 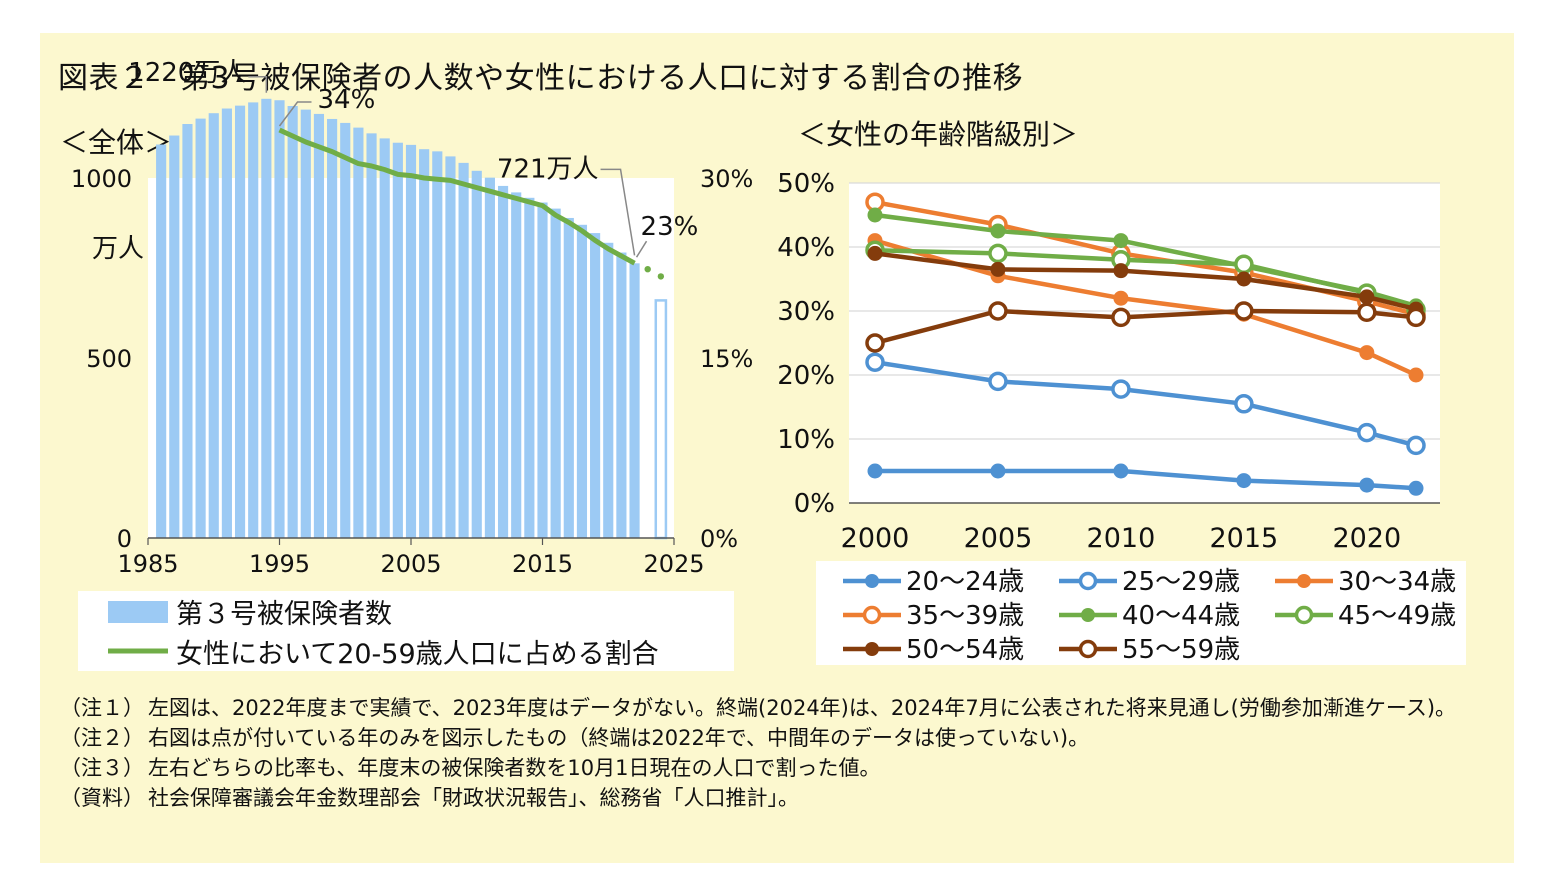 What do you see at coordinates (124, 539) in the screenshot?
I see `y-left-tick-label: 0` at bounding box center [124, 539].